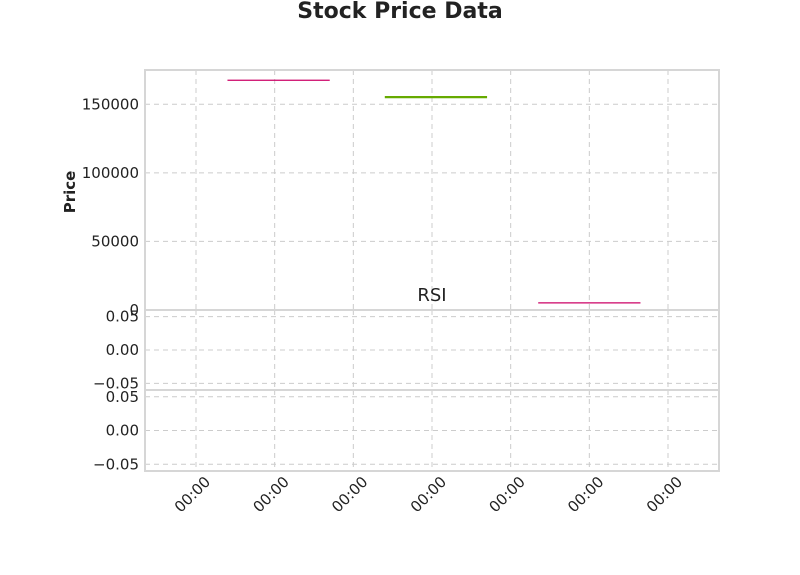  What do you see at coordinates (134, 310) in the screenshot?
I see `y-tick-label: 0` at bounding box center [134, 310].